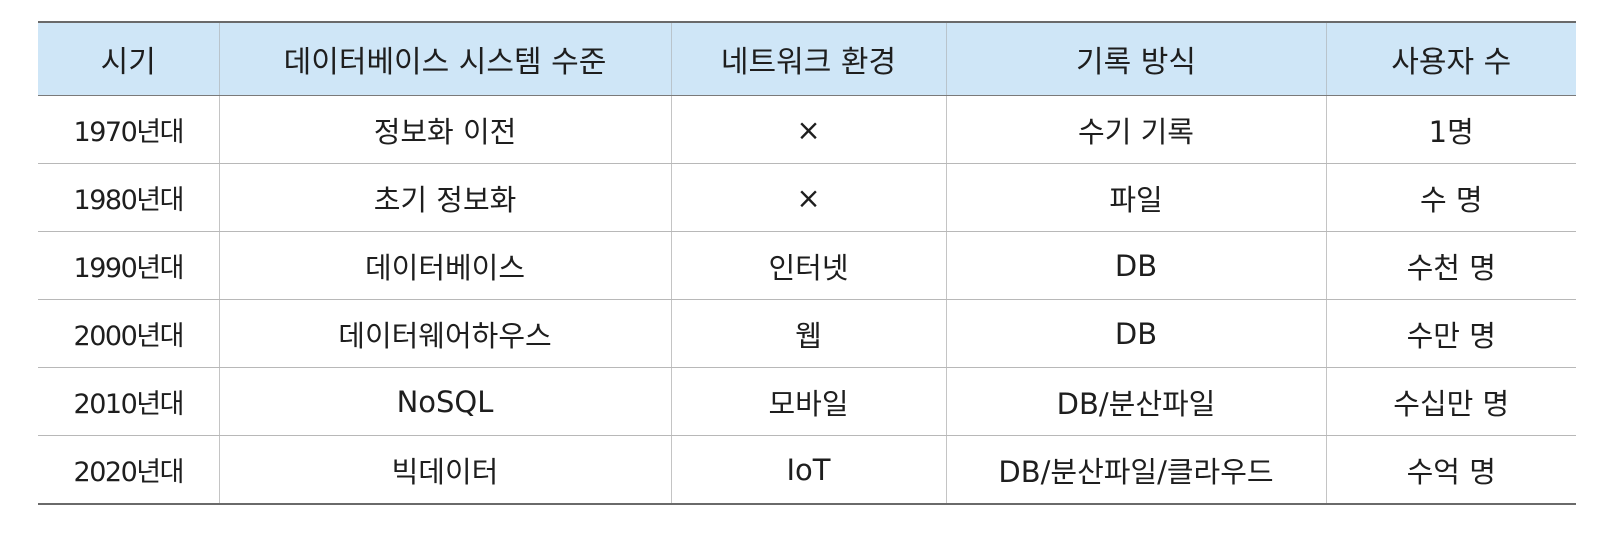  Describe the element at coordinates (1136, 58) in the screenshot. I see `header-recording-method: 기록 방식` at that location.